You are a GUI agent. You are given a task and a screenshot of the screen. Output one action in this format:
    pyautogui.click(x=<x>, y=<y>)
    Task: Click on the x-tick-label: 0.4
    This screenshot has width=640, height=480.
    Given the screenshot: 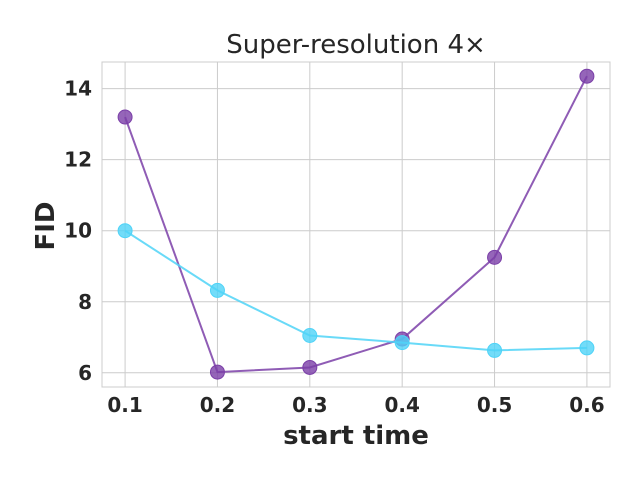 What is the action you would take?
    pyautogui.click(x=401, y=405)
    